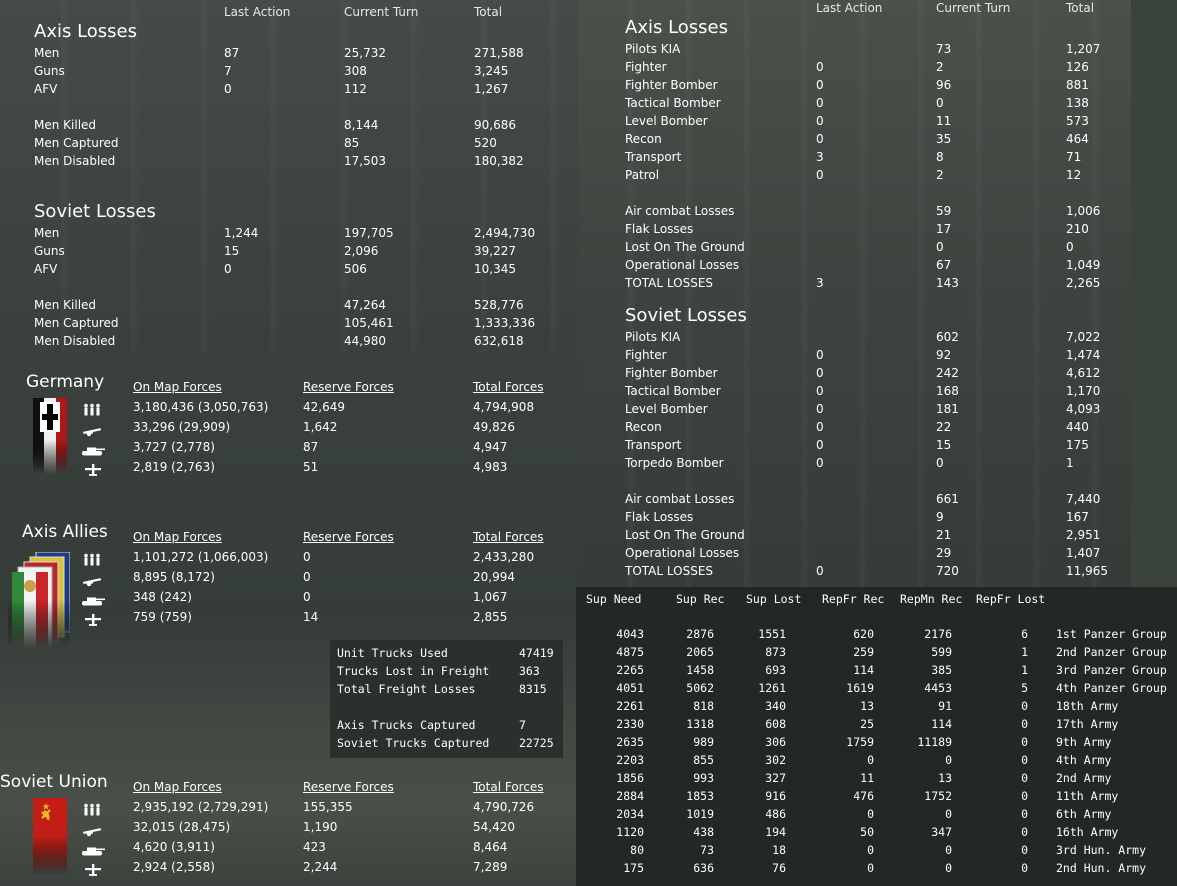  Describe the element at coordinates (50, 836) in the screenshot. I see `soviet-flag-icon` at that location.